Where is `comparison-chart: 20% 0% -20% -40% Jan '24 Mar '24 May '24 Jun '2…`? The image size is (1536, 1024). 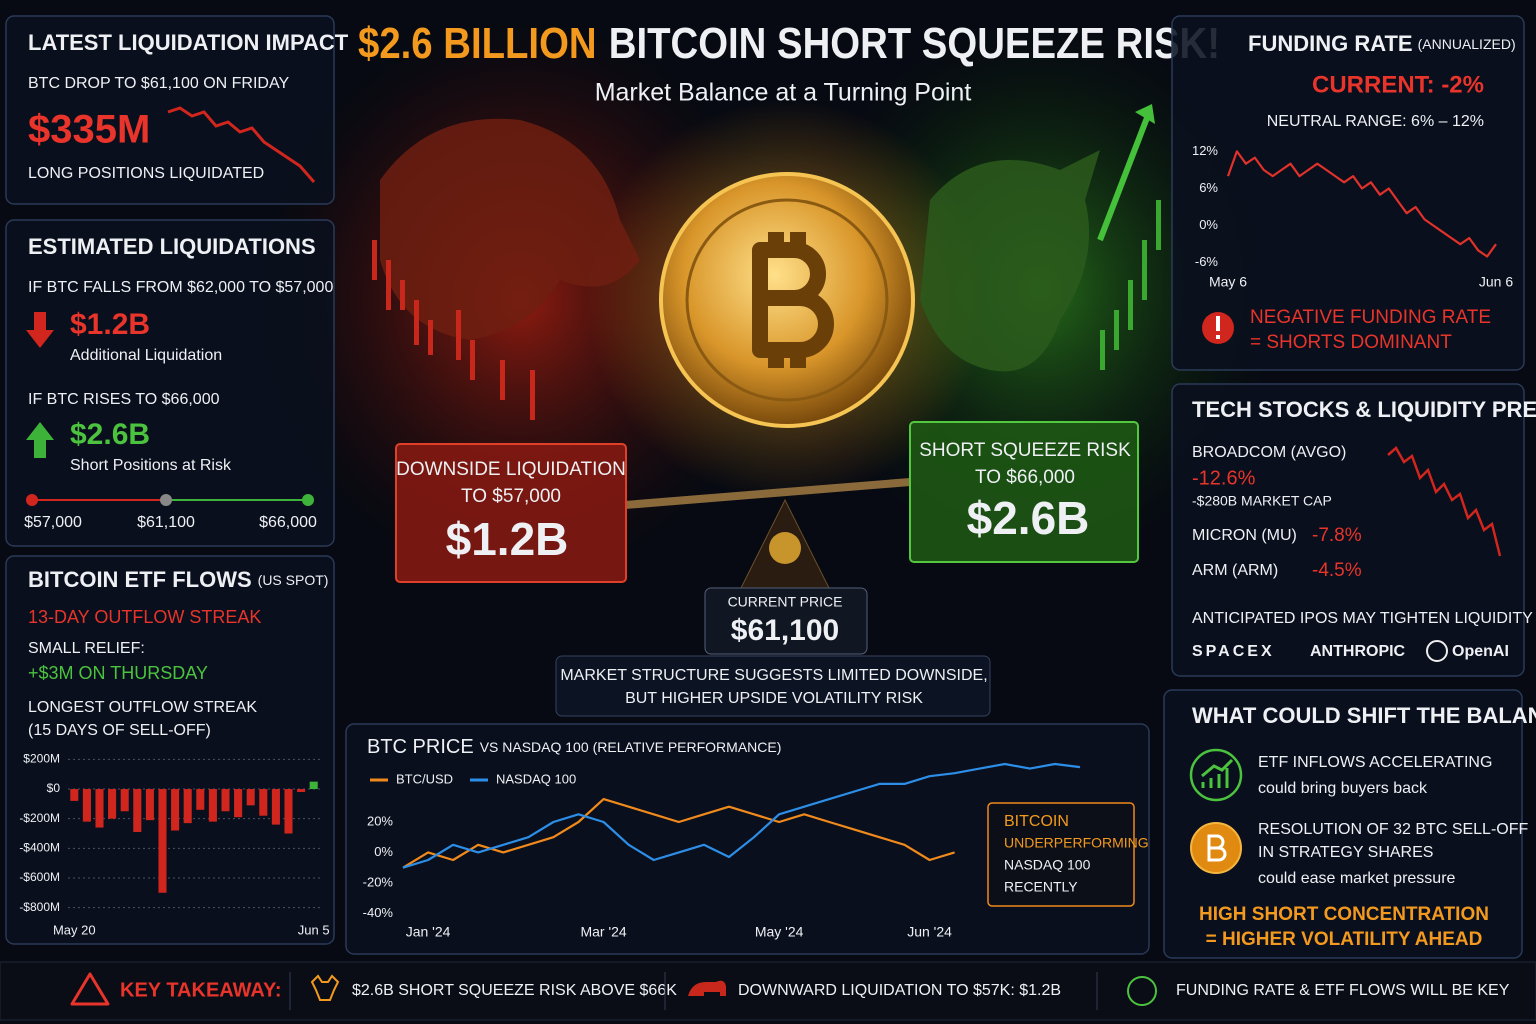
comparison-chart: 20% 0% -20% -40% Jan '24 Mar '24 May '24 Jun '2… is located at coordinates (722, 851).